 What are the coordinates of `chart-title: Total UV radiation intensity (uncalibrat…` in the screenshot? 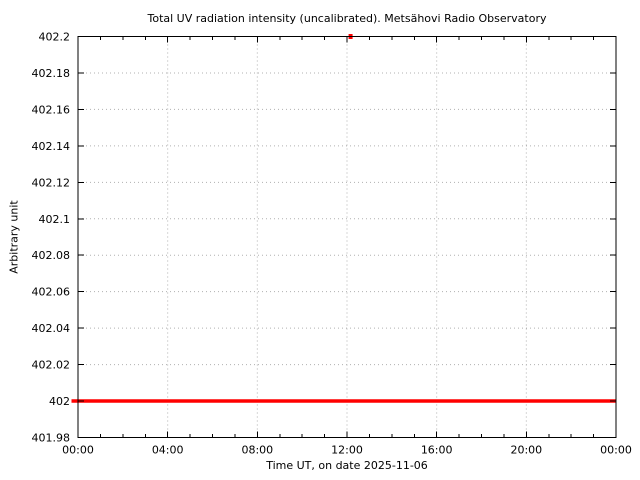 It's located at (347, 18).